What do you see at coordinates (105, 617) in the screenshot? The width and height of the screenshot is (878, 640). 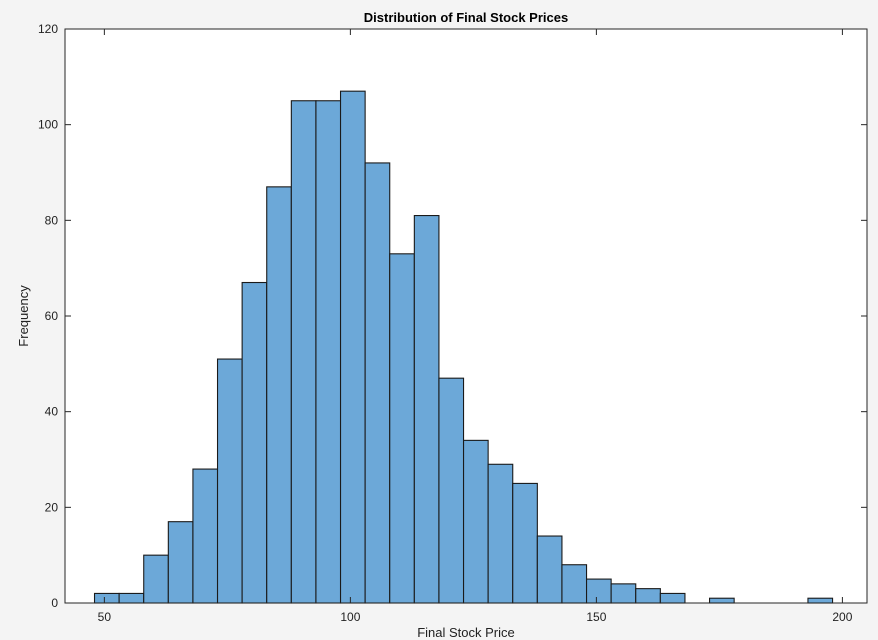 I see `x-tick-label: 50` at bounding box center [105, 617].